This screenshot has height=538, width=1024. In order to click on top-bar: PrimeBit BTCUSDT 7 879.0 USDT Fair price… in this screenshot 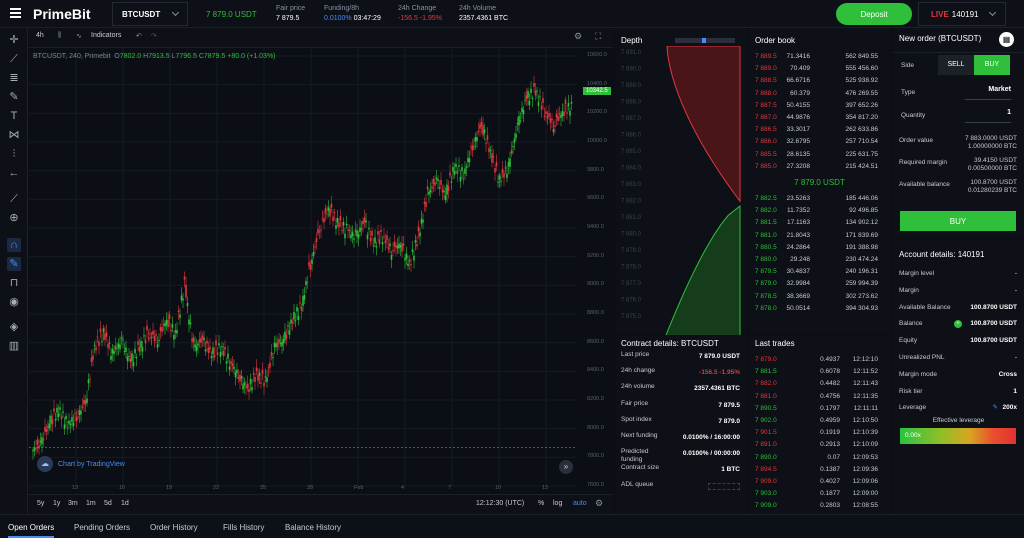, I will do `click(512, 14)`.